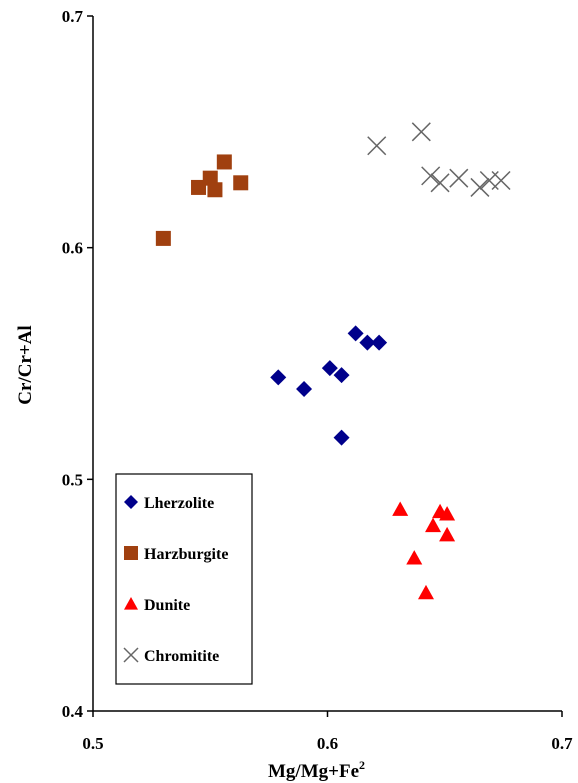 This screenshot has height=783, width=578. What do you see at coordinates (72, 479) in the screenshot?
I see `y-tick-label: 0.5` at bounding box center [72, 479].